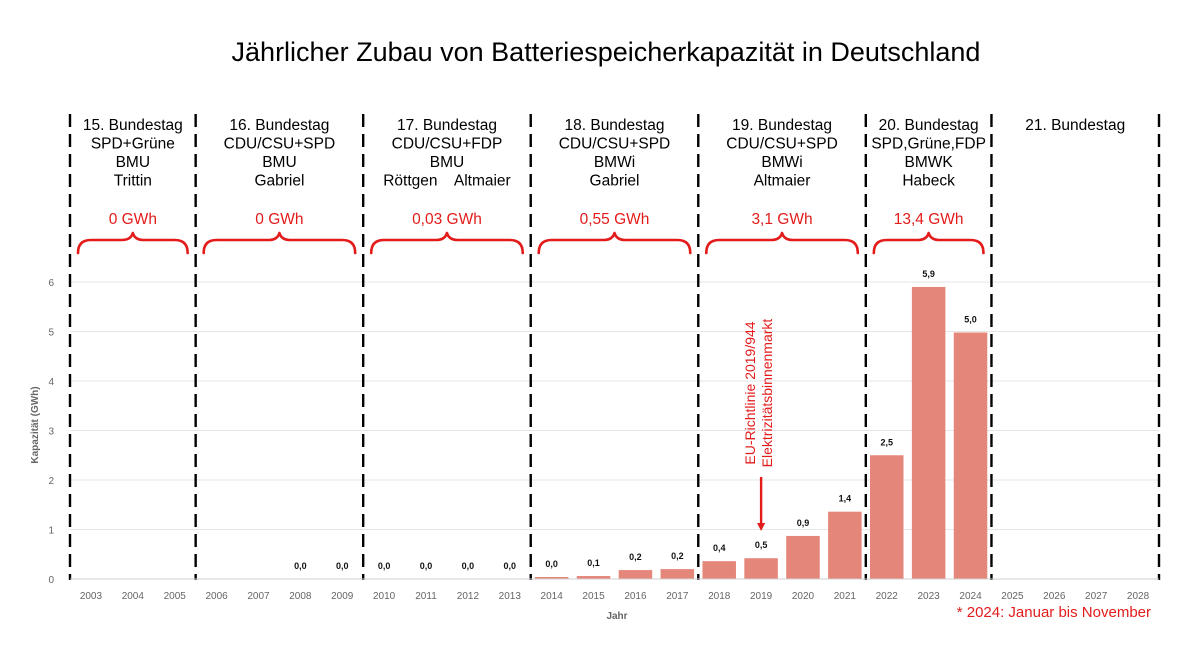  What do you see at coordinates (761, 545) in the screenshot?
I see `data-label: 0,5` at bounding box center [761, 545].